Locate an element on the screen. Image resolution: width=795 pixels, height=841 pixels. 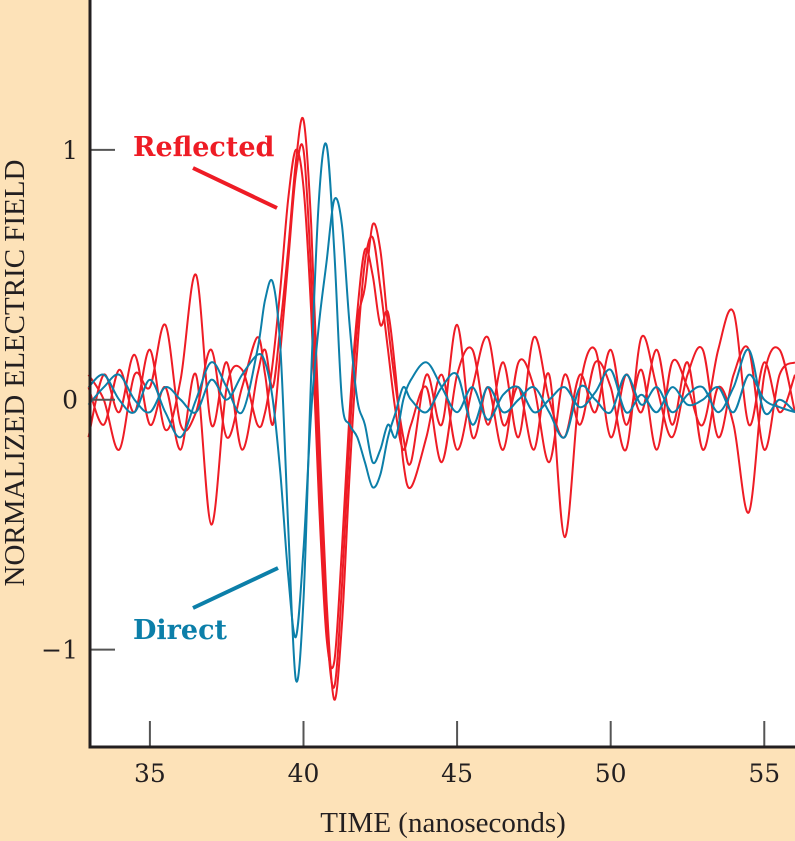
reflected-label: Reflected is located at coordinates (204, 147).